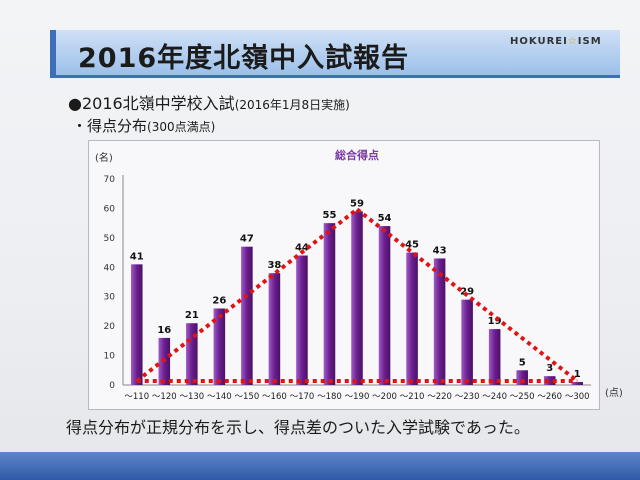  I want to click on chart-title: 総合得点, so click(357, 155).